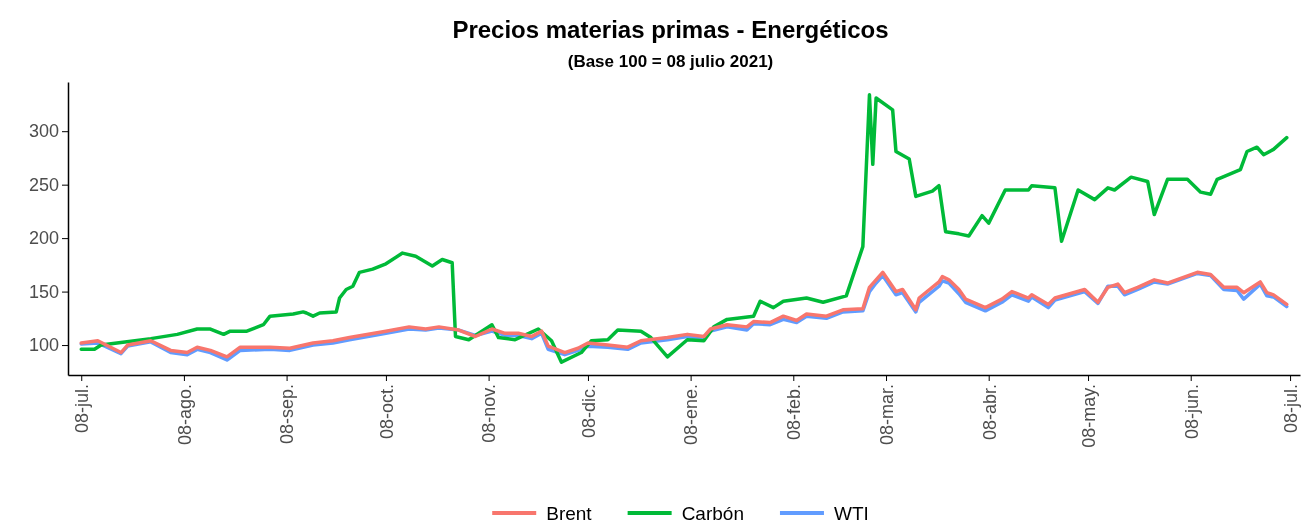 The height and width of the screenshot is (527, 1301). I want to click on y-tick-label: 150, so click(43, 291).